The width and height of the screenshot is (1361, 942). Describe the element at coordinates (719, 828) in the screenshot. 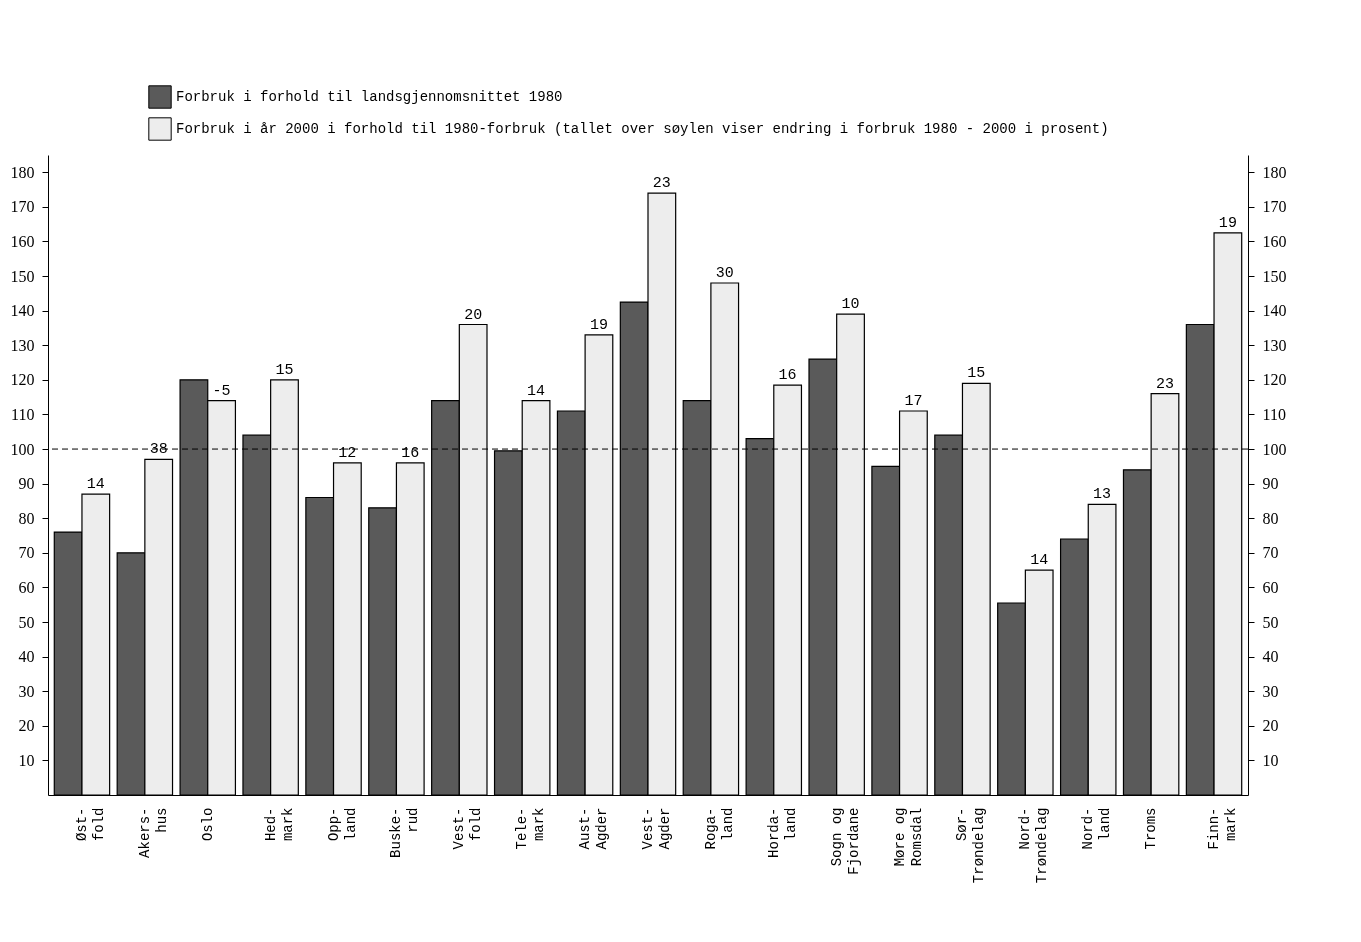

I see `x-tick-label: Roga- land` at that location.